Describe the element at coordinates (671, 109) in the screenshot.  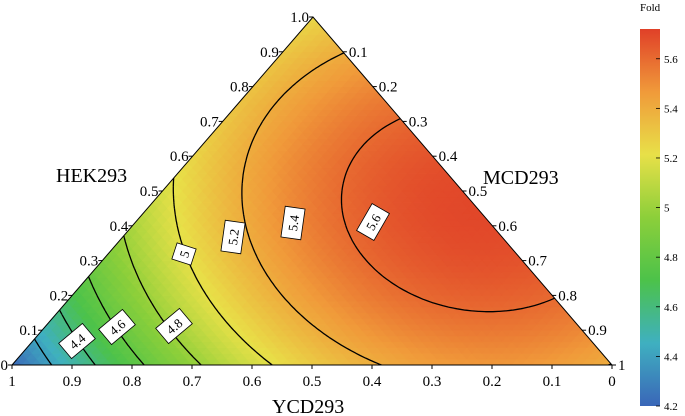
I see `colorbar-tick: 5.4` at that location.